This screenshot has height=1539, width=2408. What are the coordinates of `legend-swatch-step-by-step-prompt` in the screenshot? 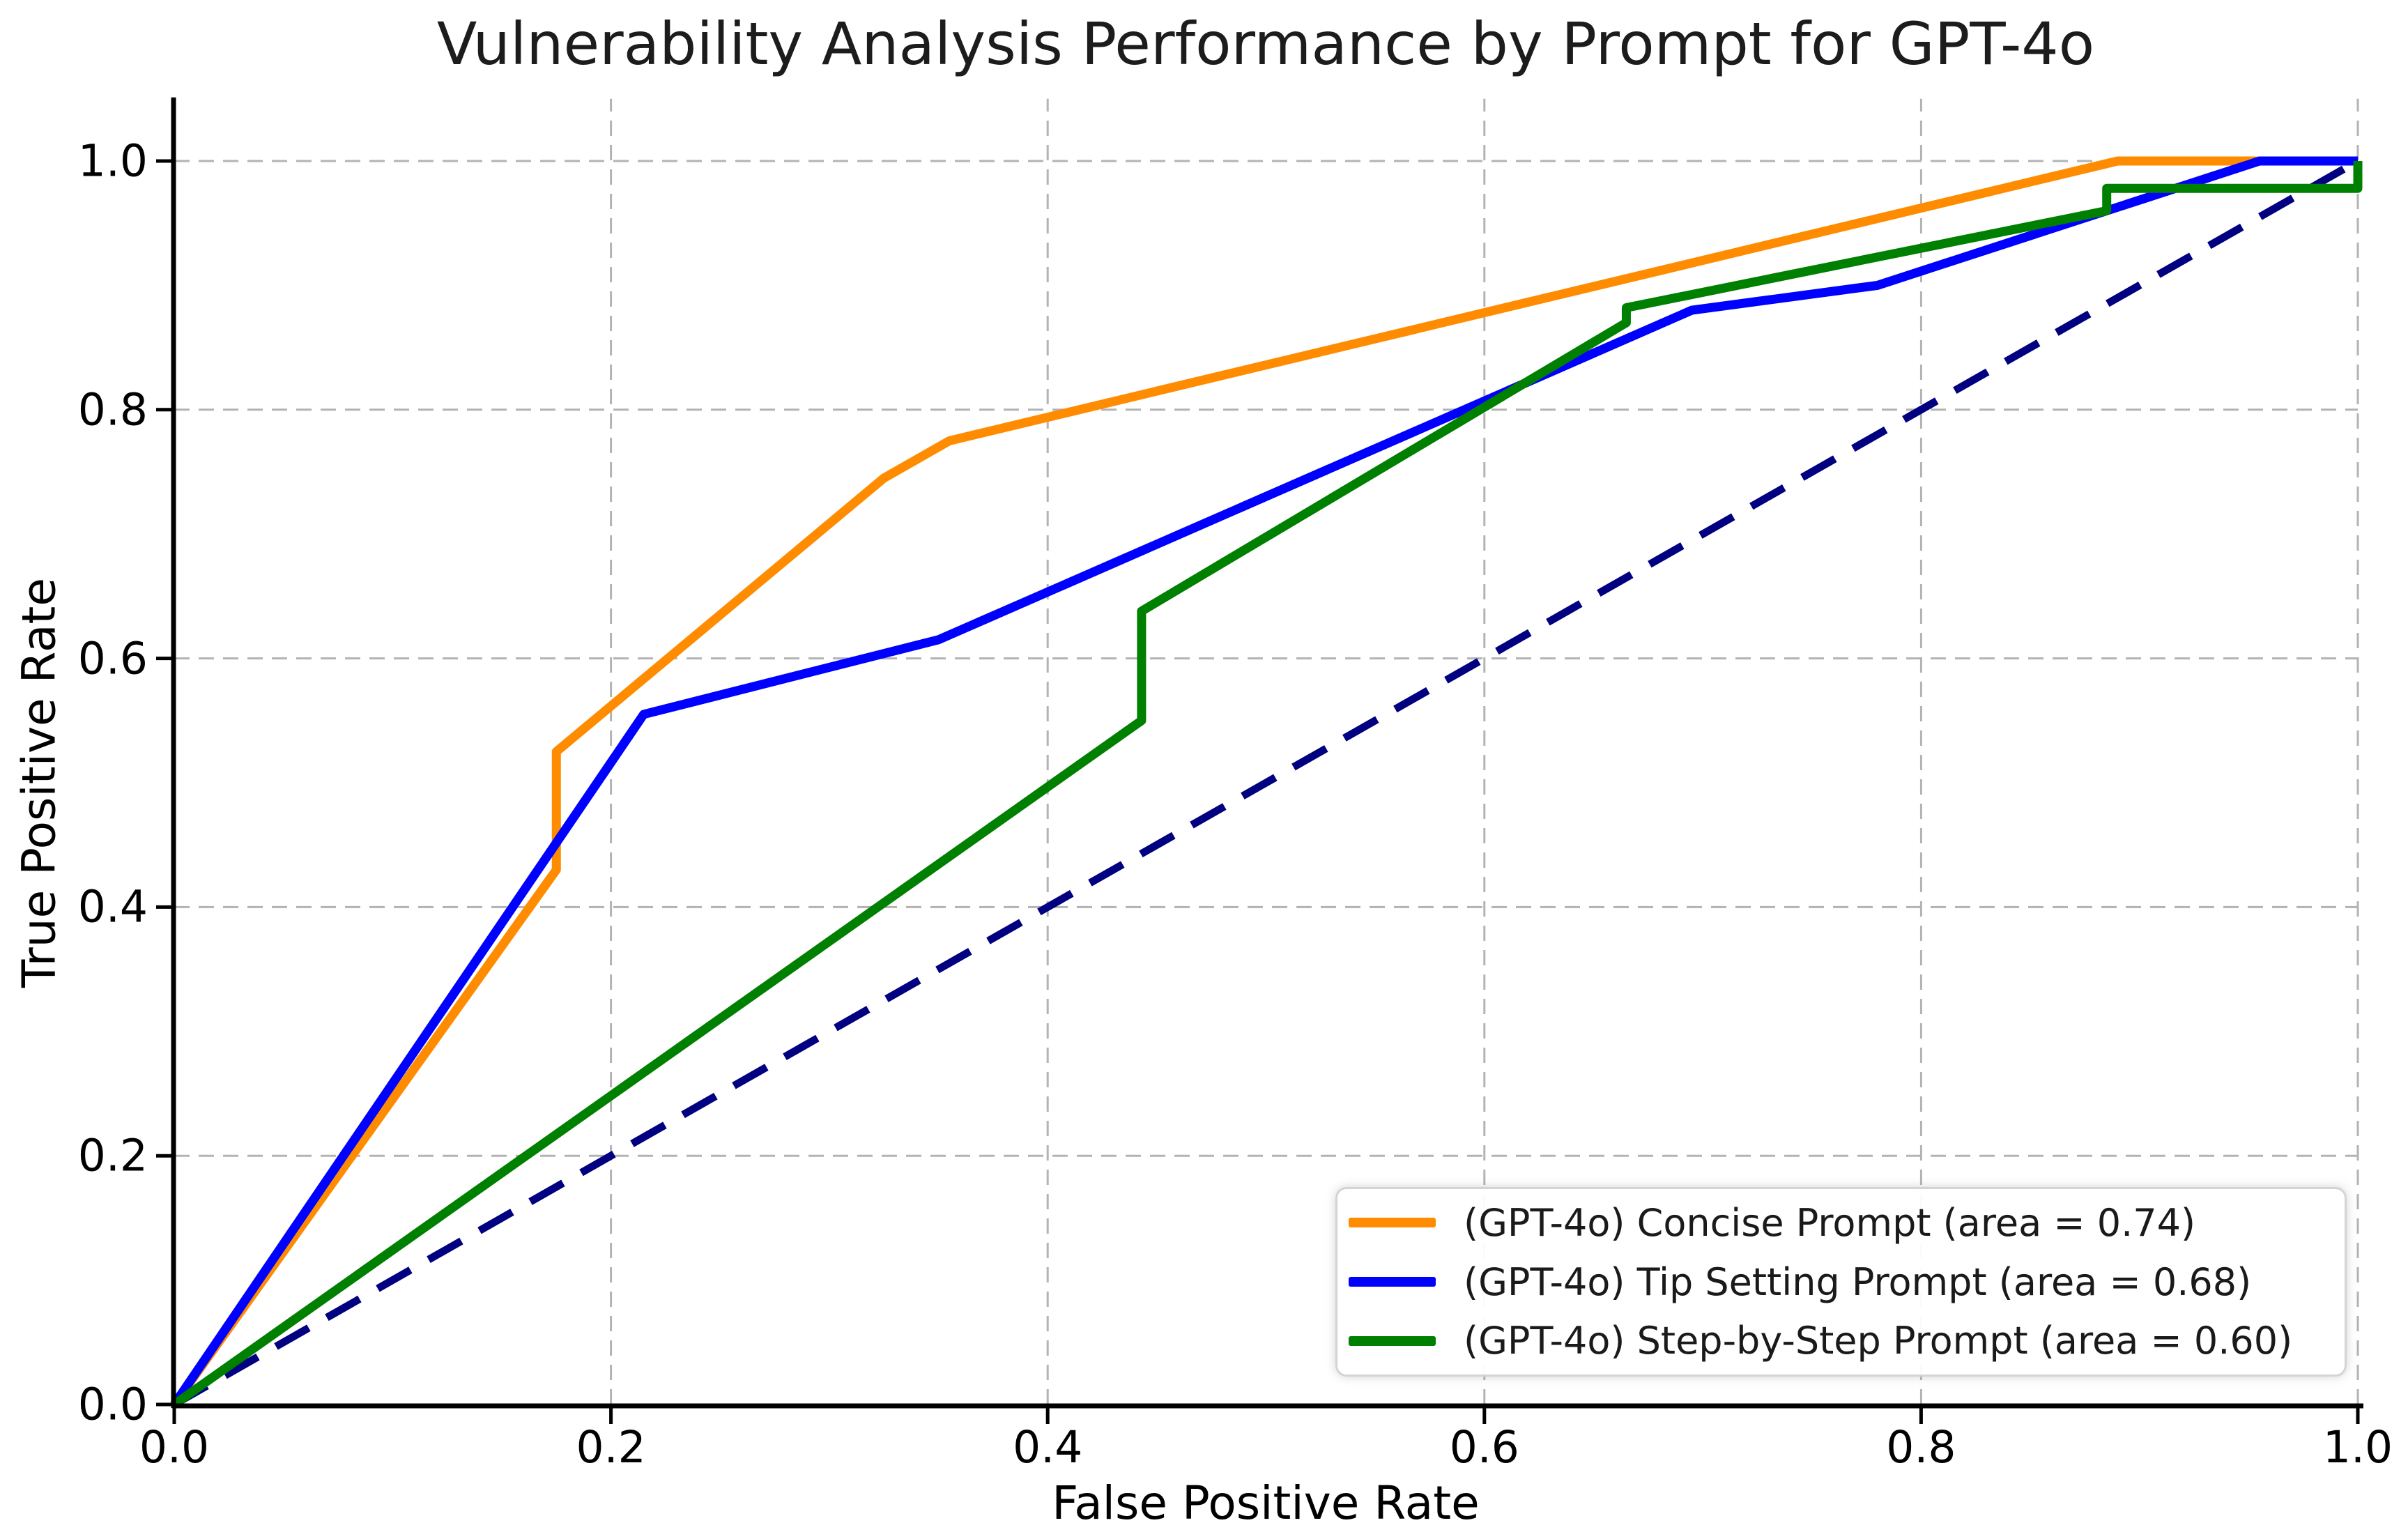 It's located at (1392, 1340).